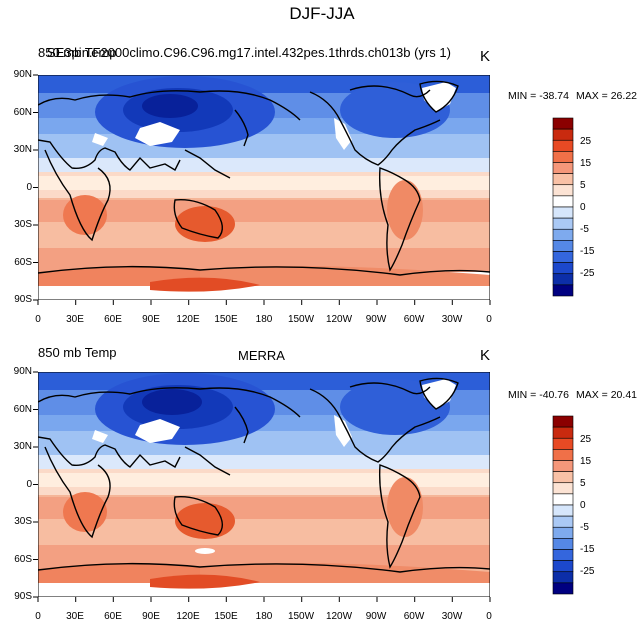 The width and height of the screenshot is (644, 627). Describe the element at coordinates (485, 56) in the screenshot. I see `panel-1-unit: K` at that location.